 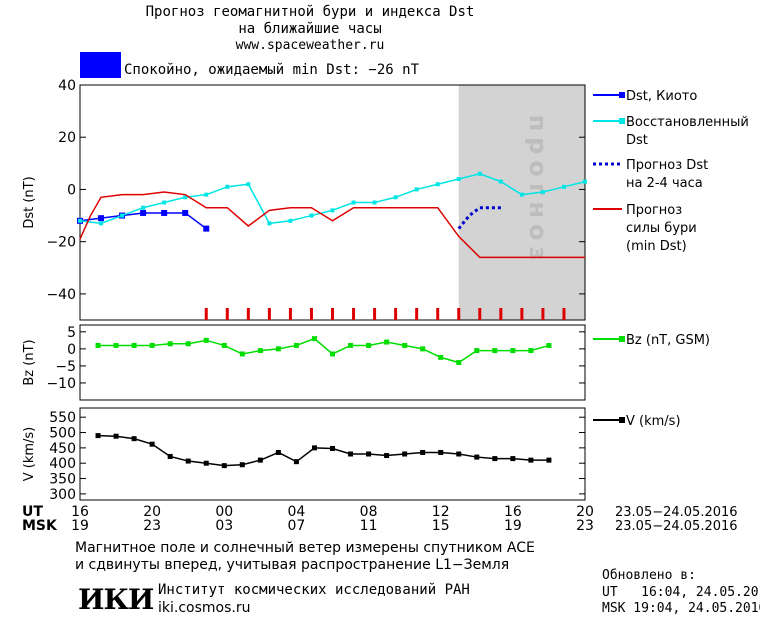 I want to click on status-text: Спокойно, ожидаемый min Dst: −26 nT, so click(x=272, y=70).